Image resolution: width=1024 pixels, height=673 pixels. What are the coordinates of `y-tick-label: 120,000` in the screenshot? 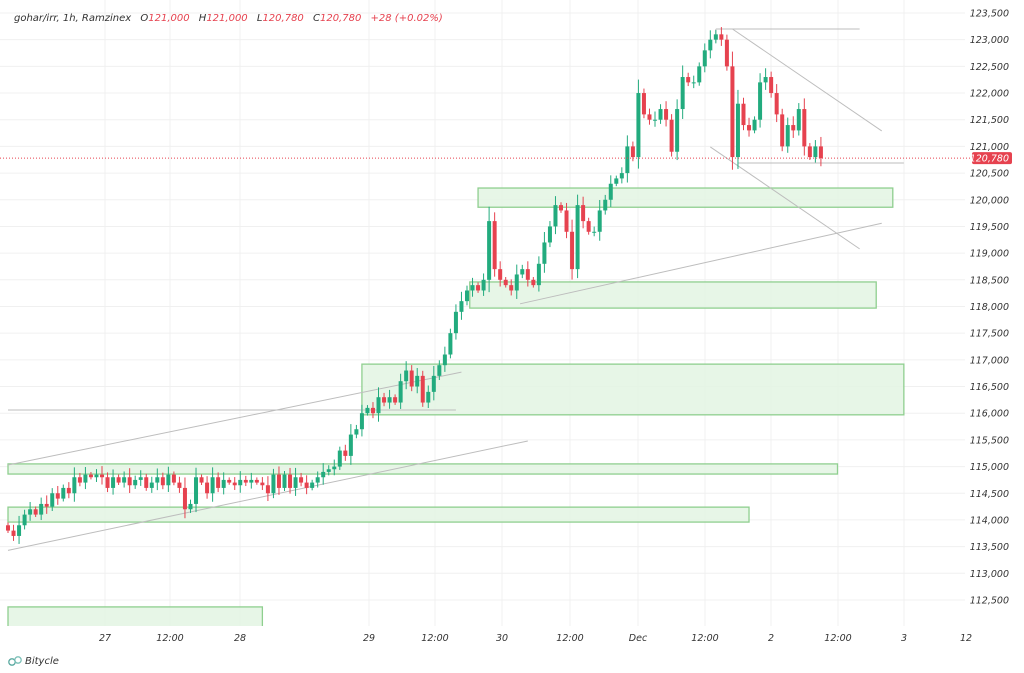 It's located at (989, 200).